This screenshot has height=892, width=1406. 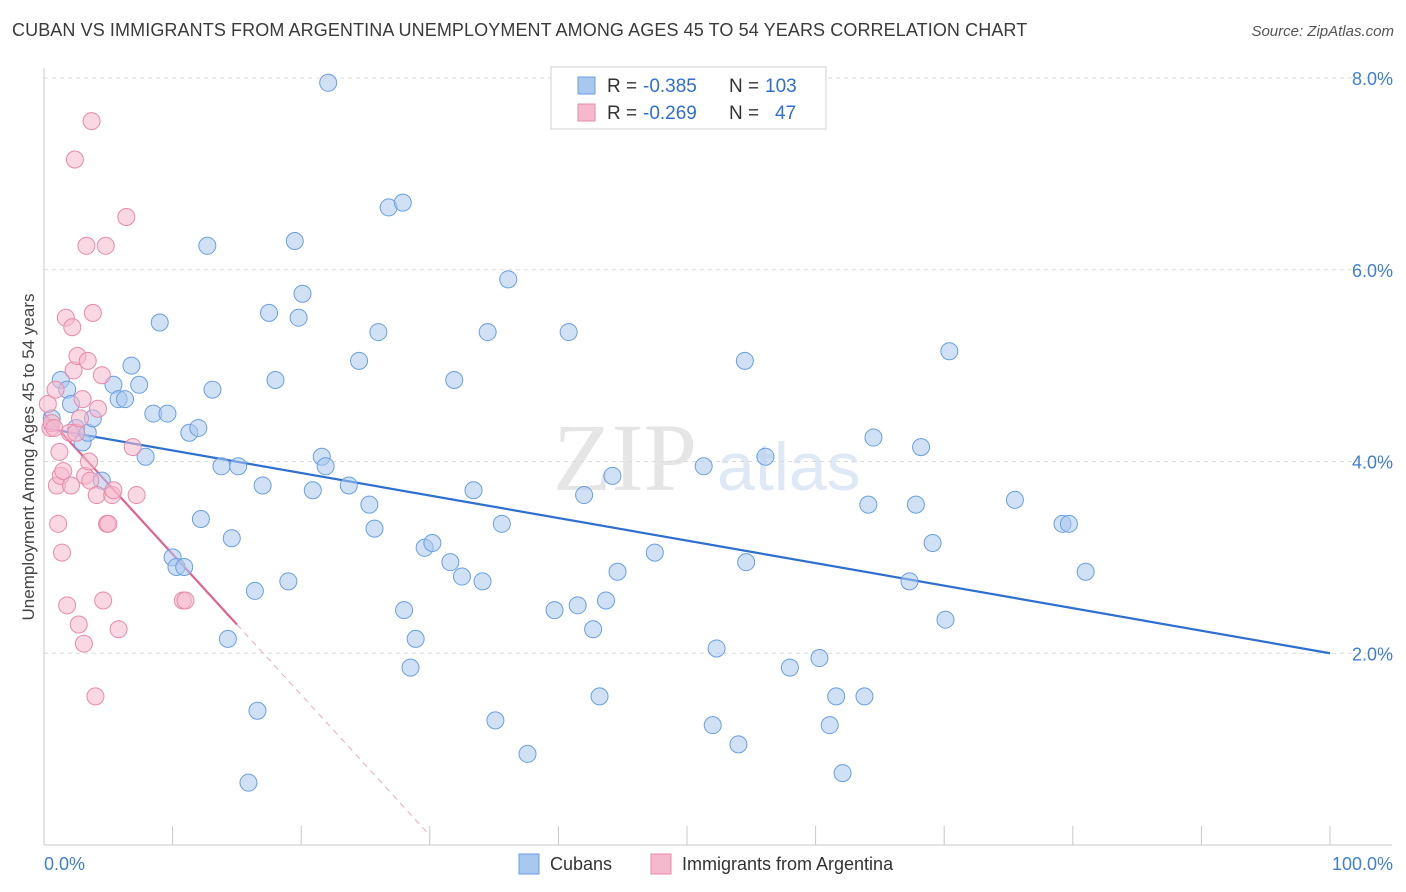 I want to click on watermark-zip: ZIP, so click(x=625, y=457).